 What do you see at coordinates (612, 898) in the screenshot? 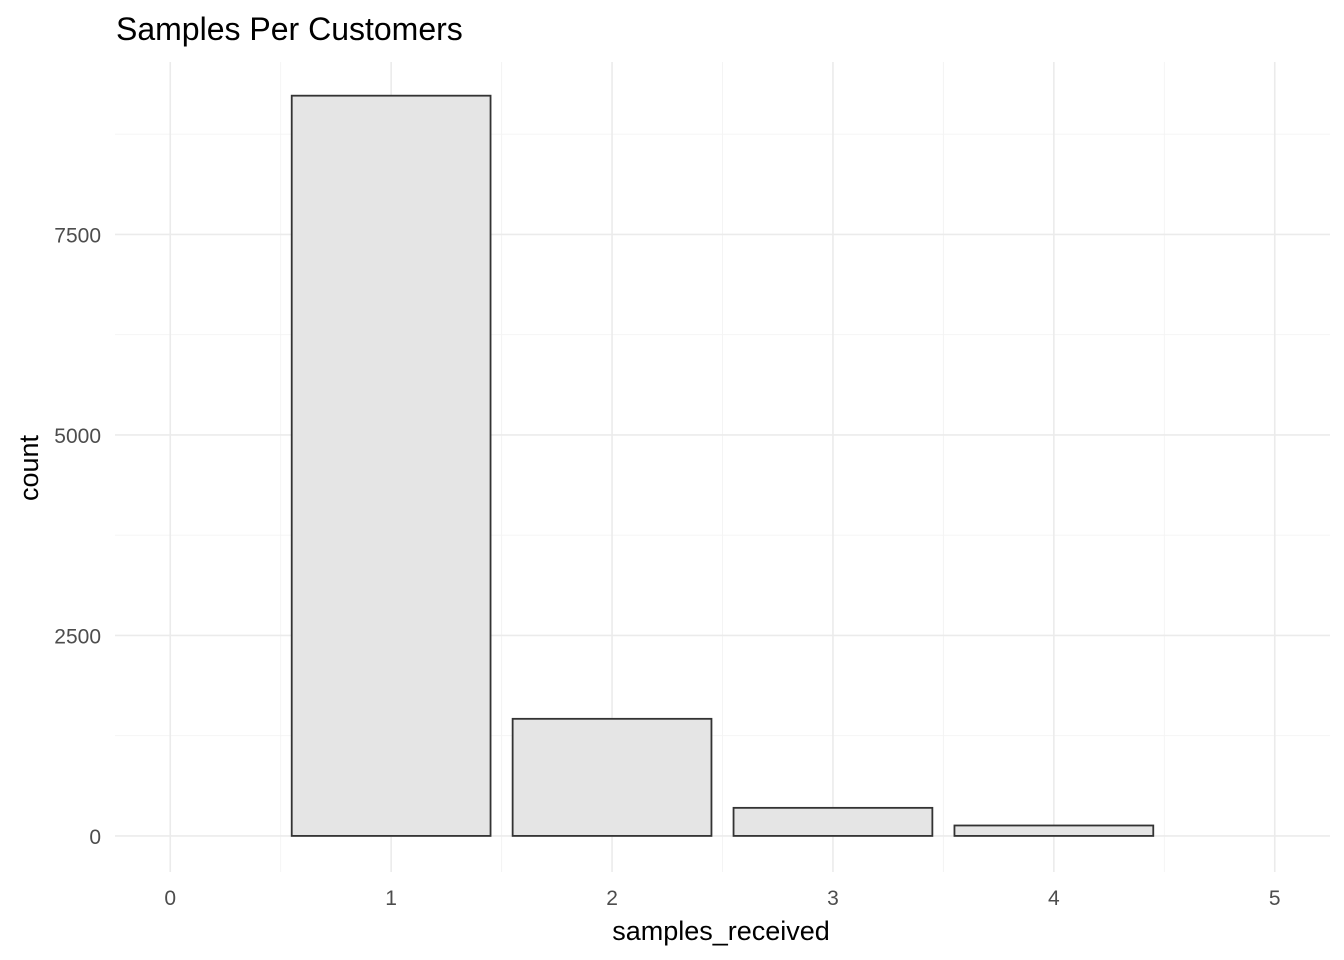
I see `x-tick-label: 2` at bounding box center [612, 898].